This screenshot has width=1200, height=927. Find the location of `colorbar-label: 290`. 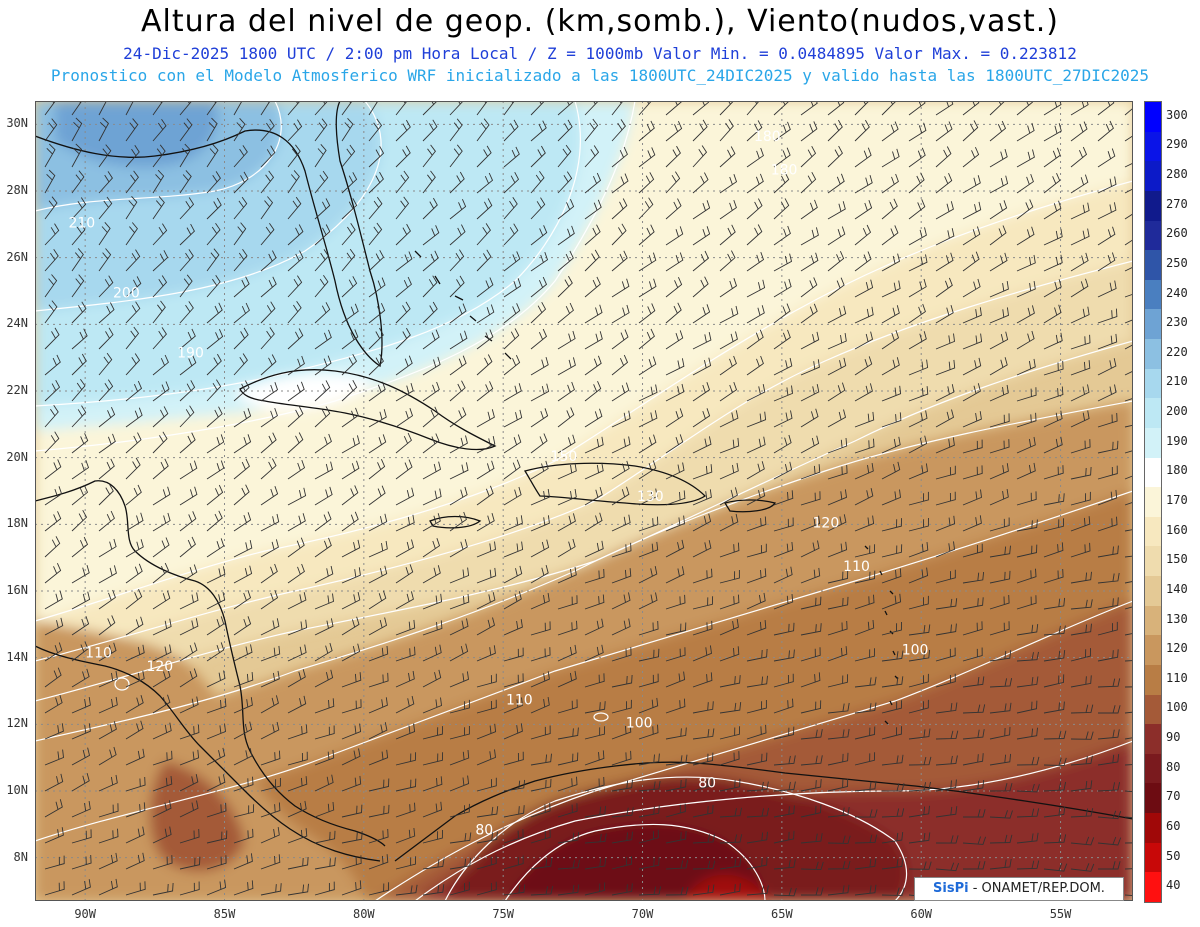

colorbar-label: 290 is located at coordinates (1177, 144).